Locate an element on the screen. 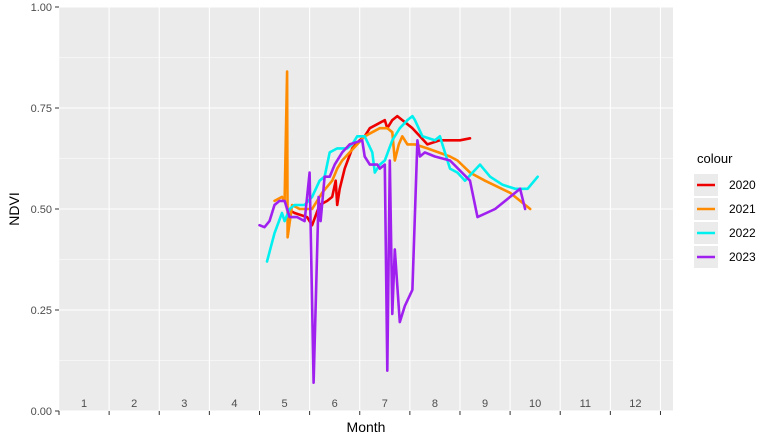  y-tick-label: 1.00 is located at coordinates (41, 8).